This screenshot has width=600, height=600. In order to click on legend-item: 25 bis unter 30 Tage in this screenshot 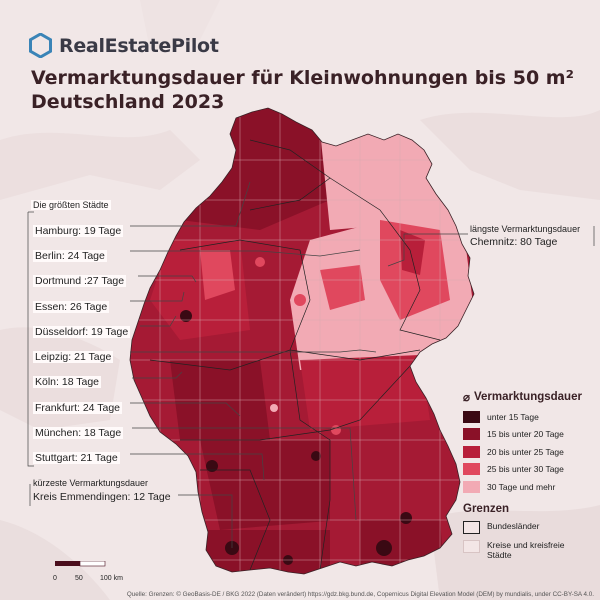, I will do `click(530, 470)`.